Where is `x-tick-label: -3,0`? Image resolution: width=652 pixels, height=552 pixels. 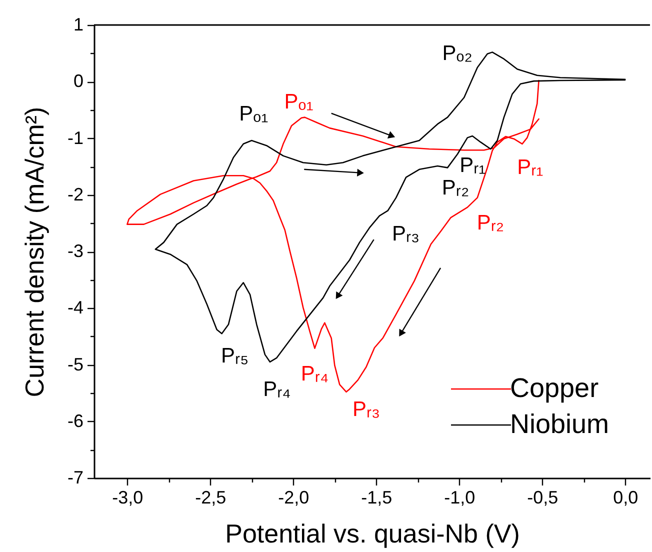
x-tick-label: -3,0 is located at coordinates (128, 498).